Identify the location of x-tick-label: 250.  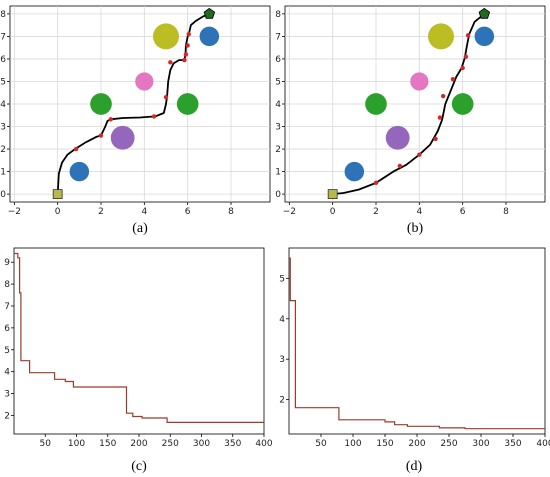
(448, 444).